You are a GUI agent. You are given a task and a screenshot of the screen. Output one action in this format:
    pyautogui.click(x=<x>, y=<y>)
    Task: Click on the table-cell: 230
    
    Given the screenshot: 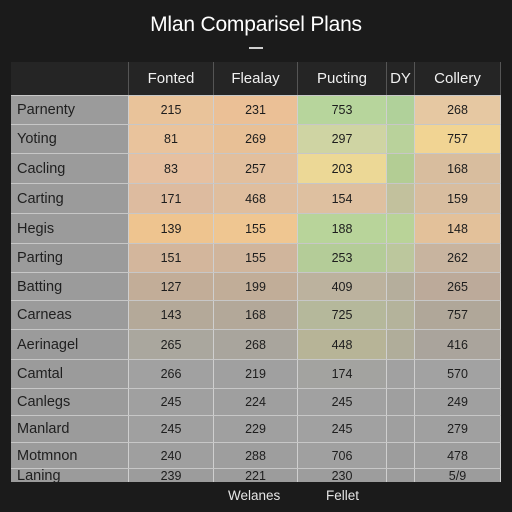 What is the action you would take?
    pyautogui.click(x=342, y=476)
    